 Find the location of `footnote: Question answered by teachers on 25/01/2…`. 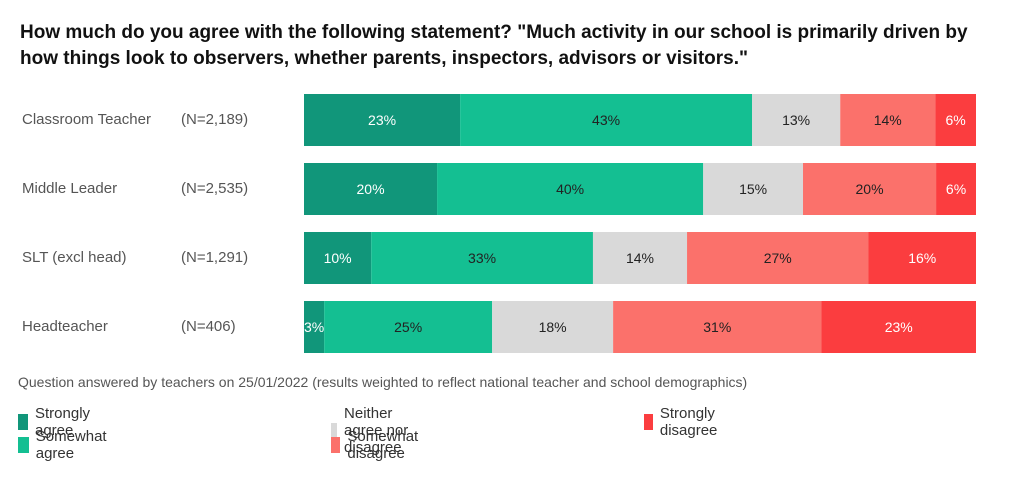

footnote: Question answered by teachers on 25/01/2… is located at coordinates (383, 382).